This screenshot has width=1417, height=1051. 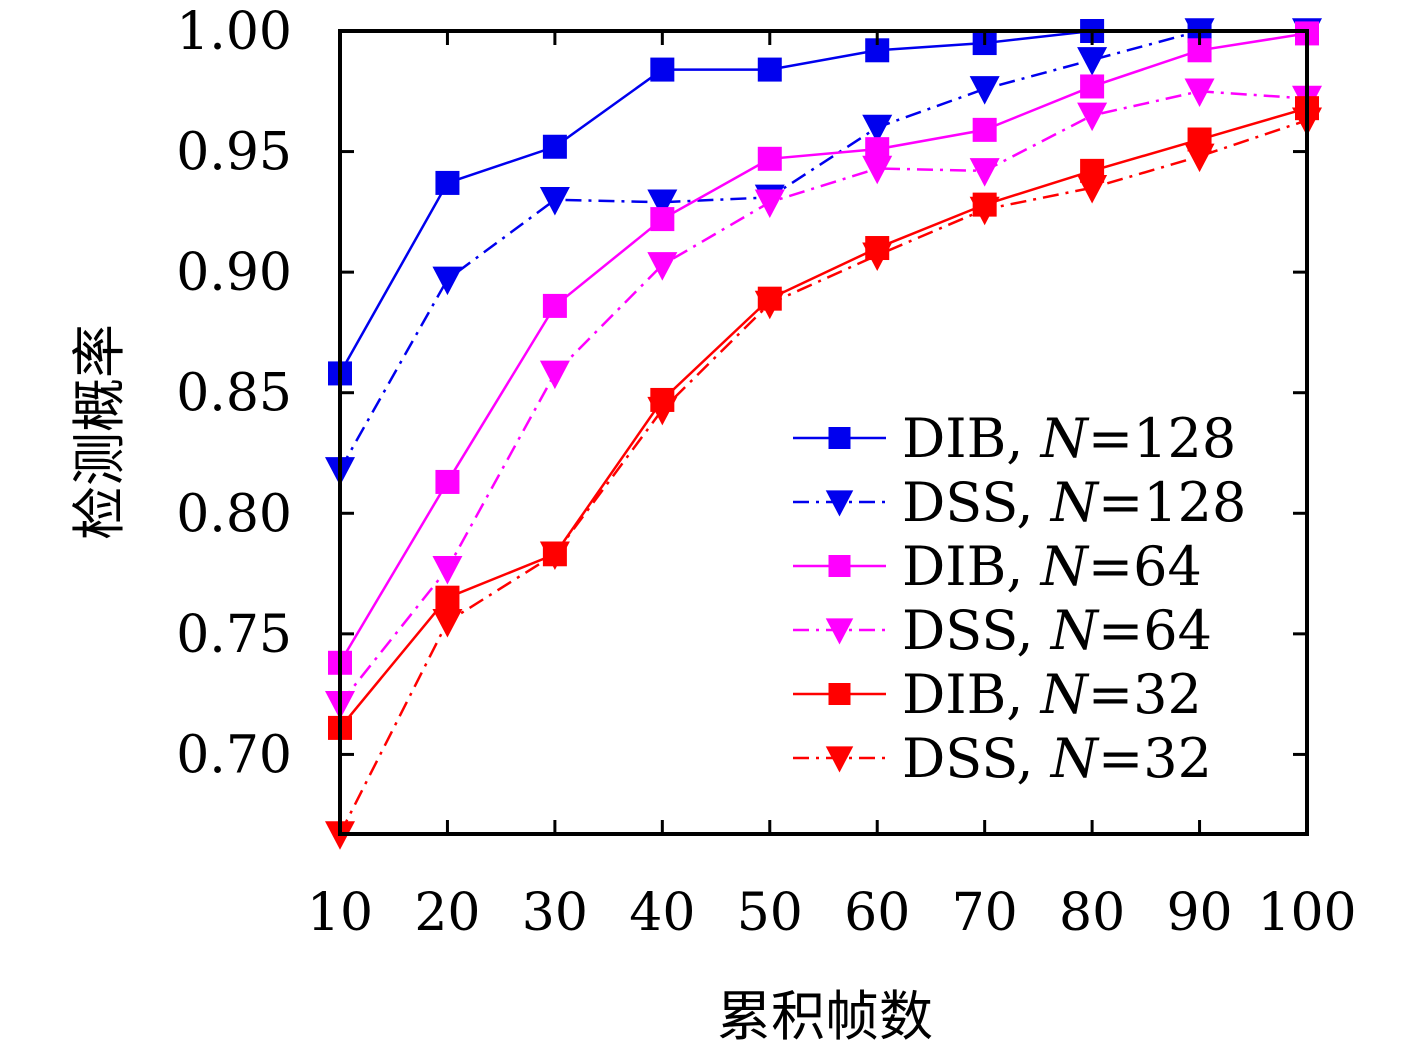 I want to click on y-tick-label: 0.95, so click(x=234, y=153).